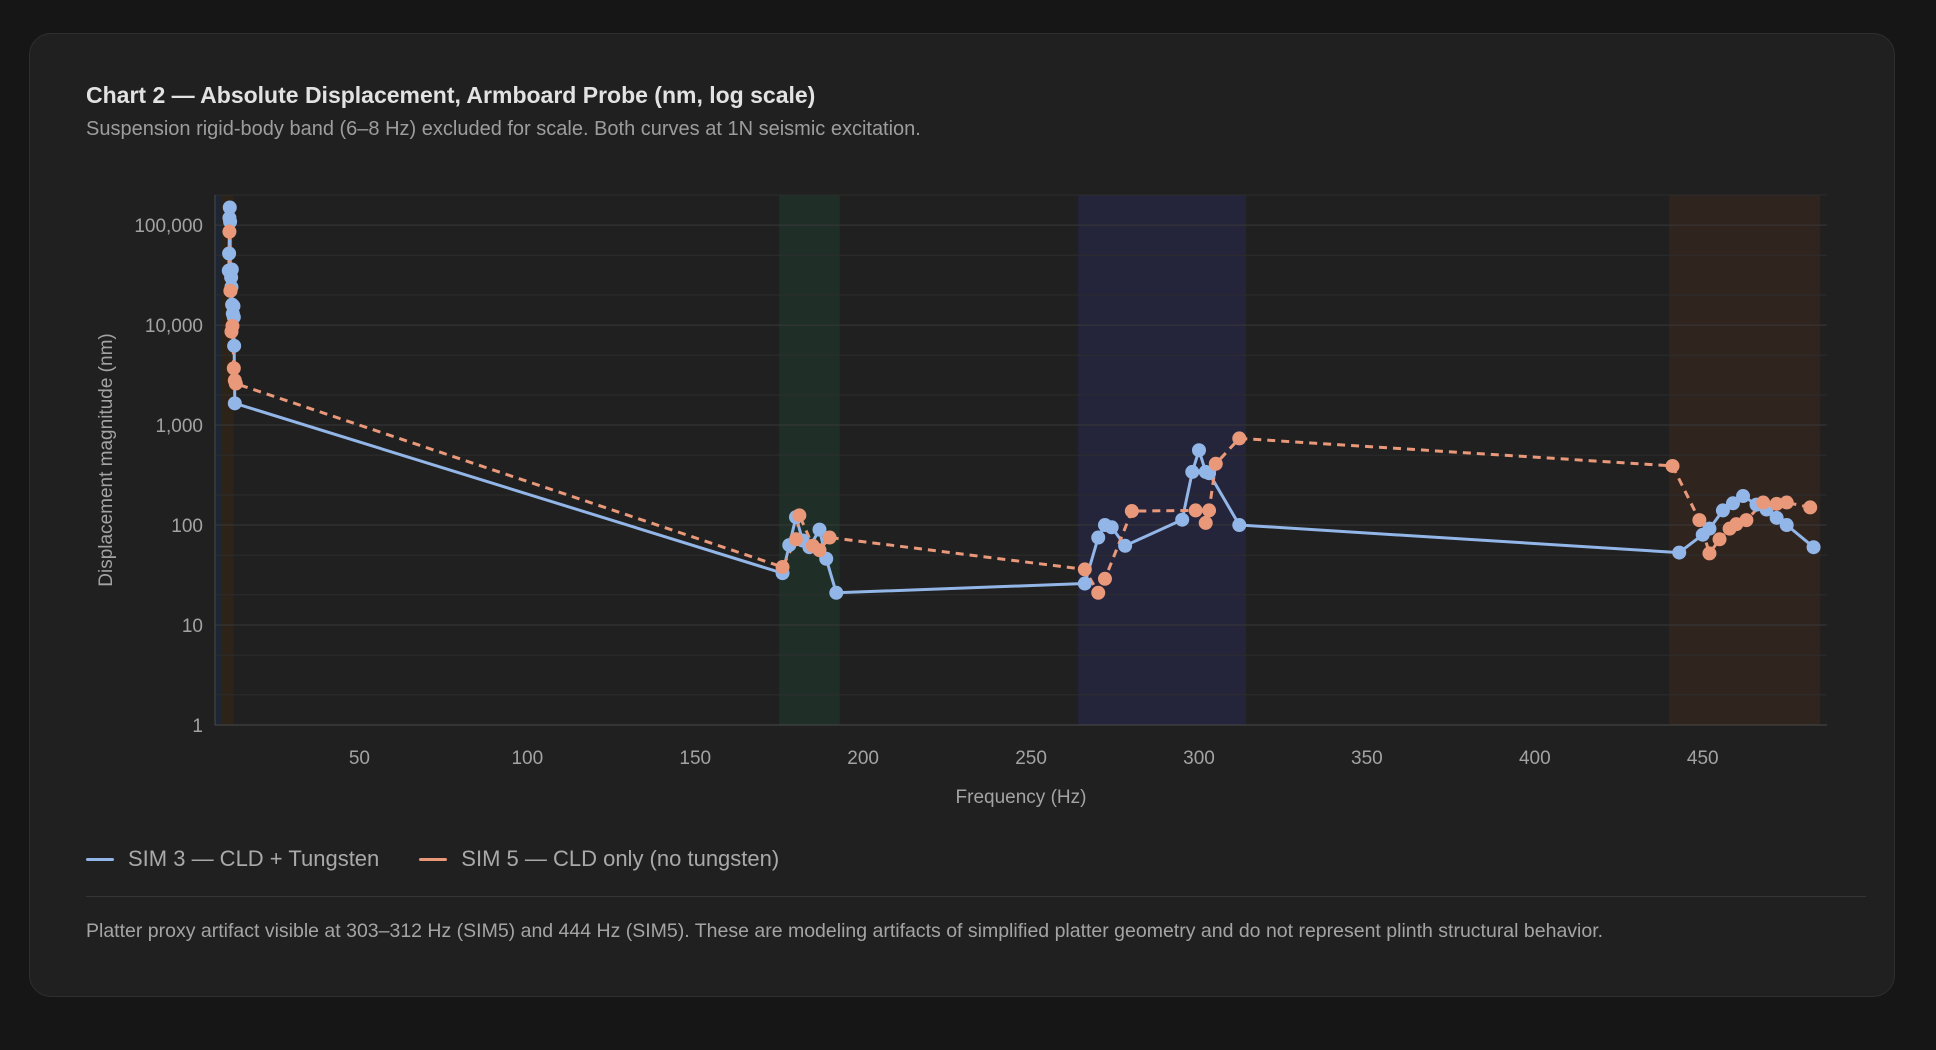 The image size is (1936, 1050). What do you see at coordinates (192, 626) in the screenshot?
I see `y-tick-label: 10` at bounding box center [192, 626].